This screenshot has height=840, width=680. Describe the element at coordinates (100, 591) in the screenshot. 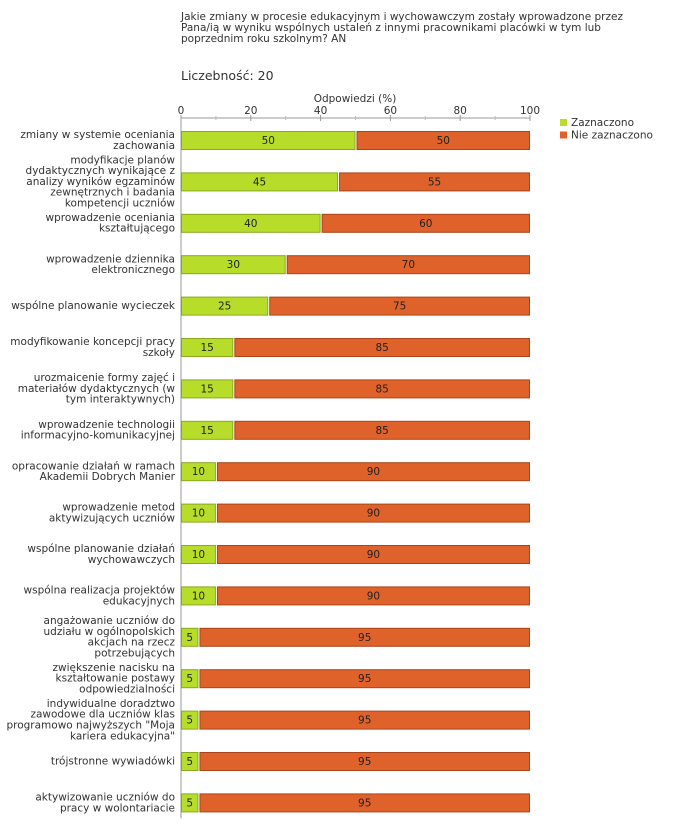

I see `category-label-line: wspólna realizacja projektów` at that location.